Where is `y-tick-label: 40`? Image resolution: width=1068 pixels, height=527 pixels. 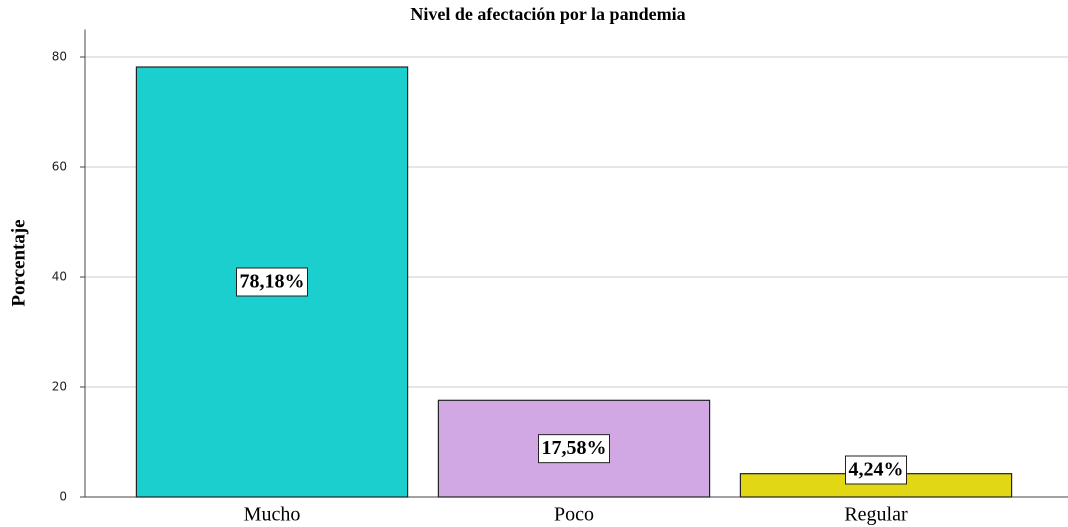
y-tick-label: 40 is located at coordinates (59, 277).